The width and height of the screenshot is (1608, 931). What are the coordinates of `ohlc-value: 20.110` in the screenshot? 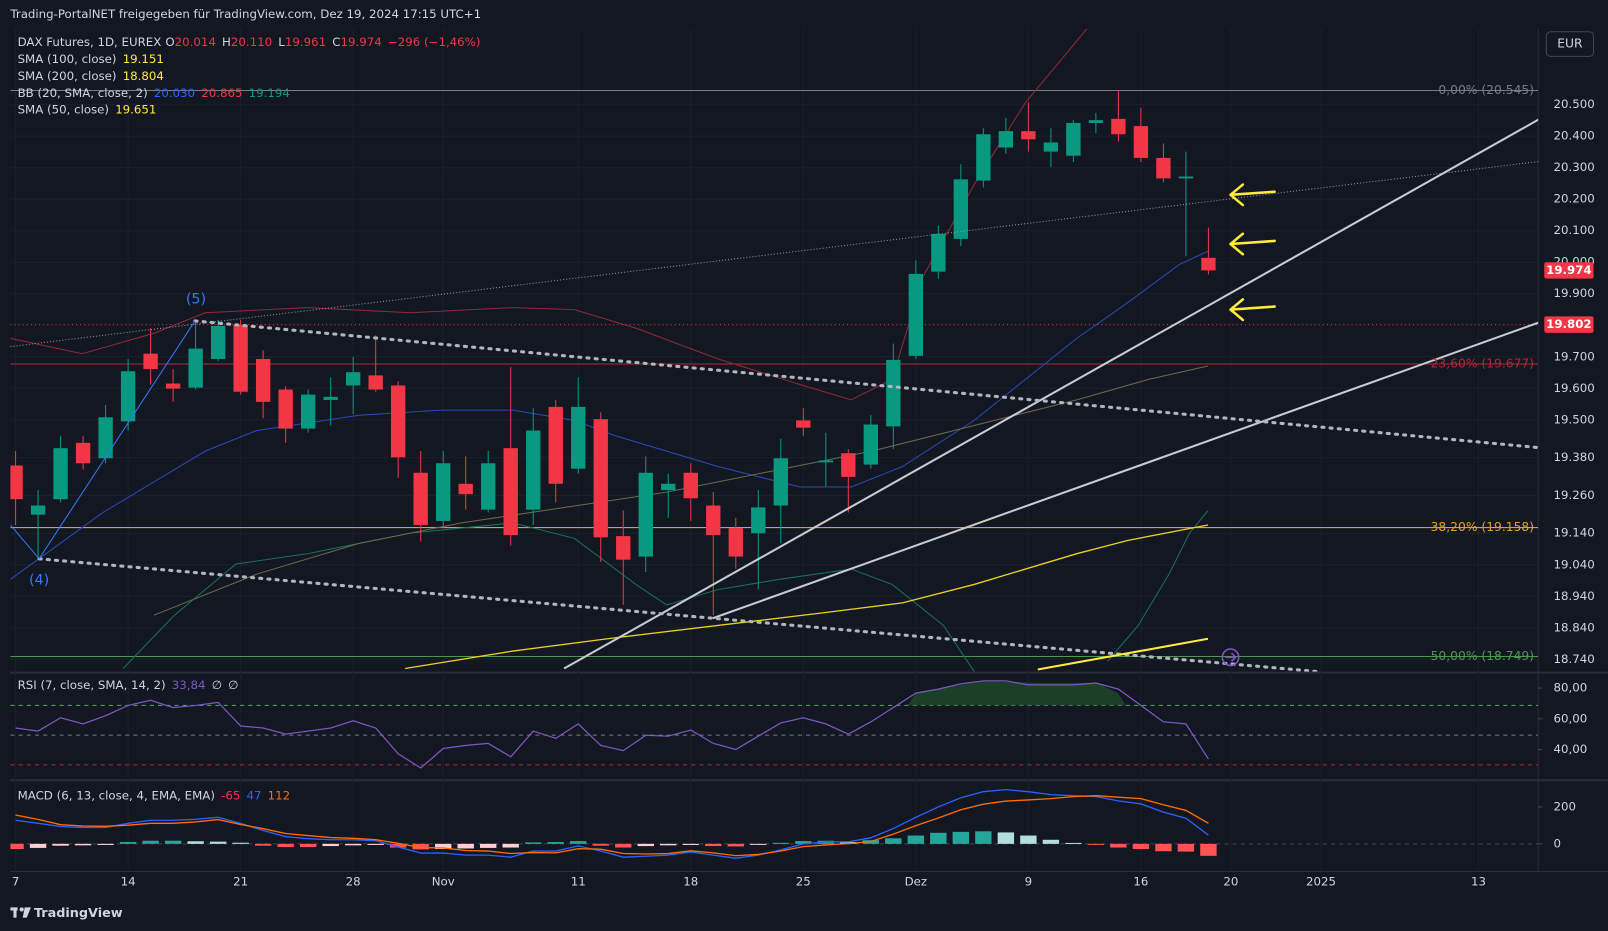 It's located at (251, 42).